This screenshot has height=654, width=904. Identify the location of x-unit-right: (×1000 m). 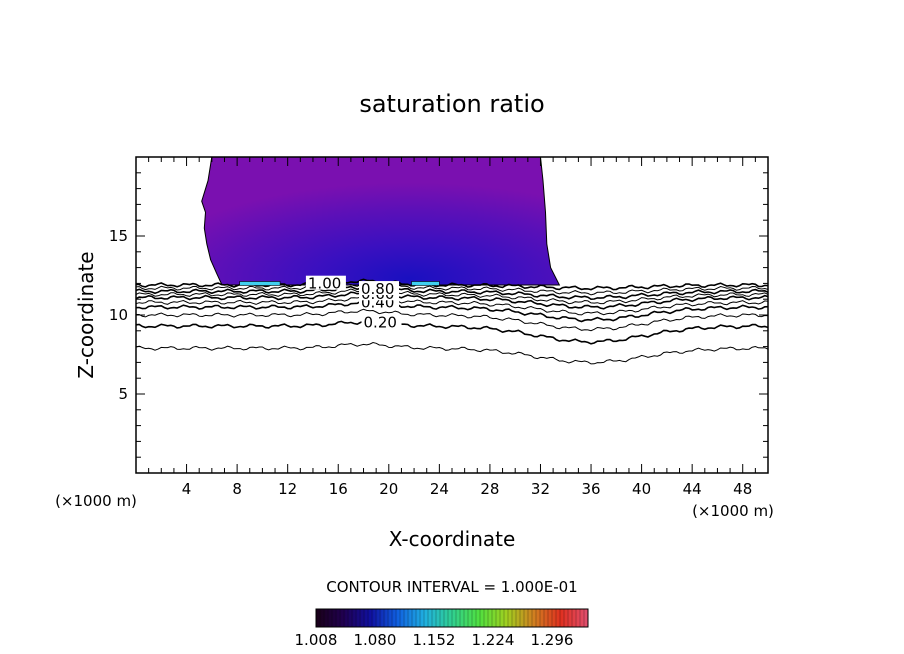
(733, 511).